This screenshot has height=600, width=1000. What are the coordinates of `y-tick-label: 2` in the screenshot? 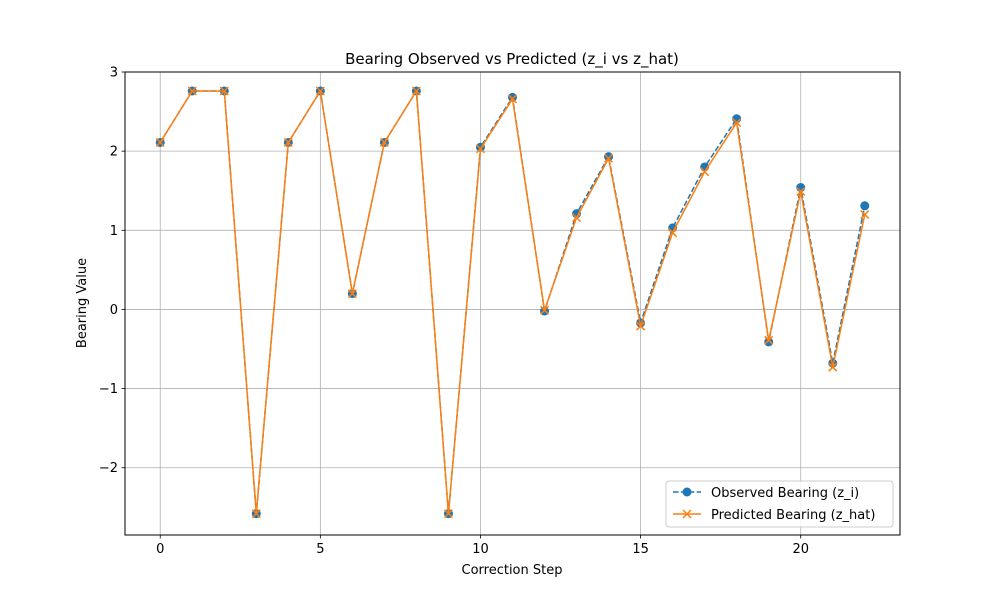 It's located at (114, 152).